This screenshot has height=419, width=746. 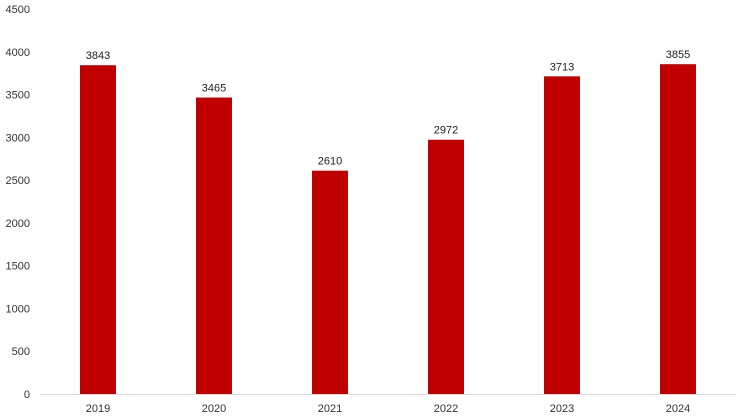 What do you see at coordinates (214, 89) in the screenshot?
I see `data-label: 3465` at bounding box center [214, 89].